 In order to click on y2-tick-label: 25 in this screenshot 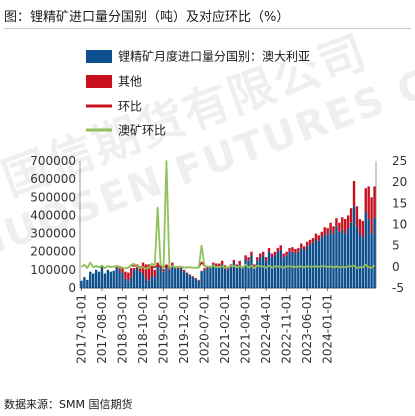, I will do `click(399, 161)`.